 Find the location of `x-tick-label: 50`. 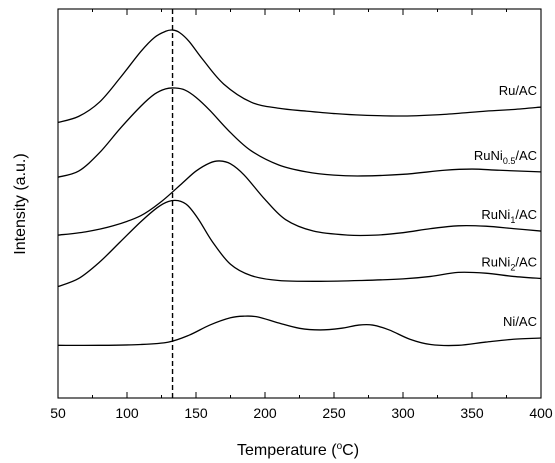

x-tick-label: 50 is located at coordinates (58, 413).